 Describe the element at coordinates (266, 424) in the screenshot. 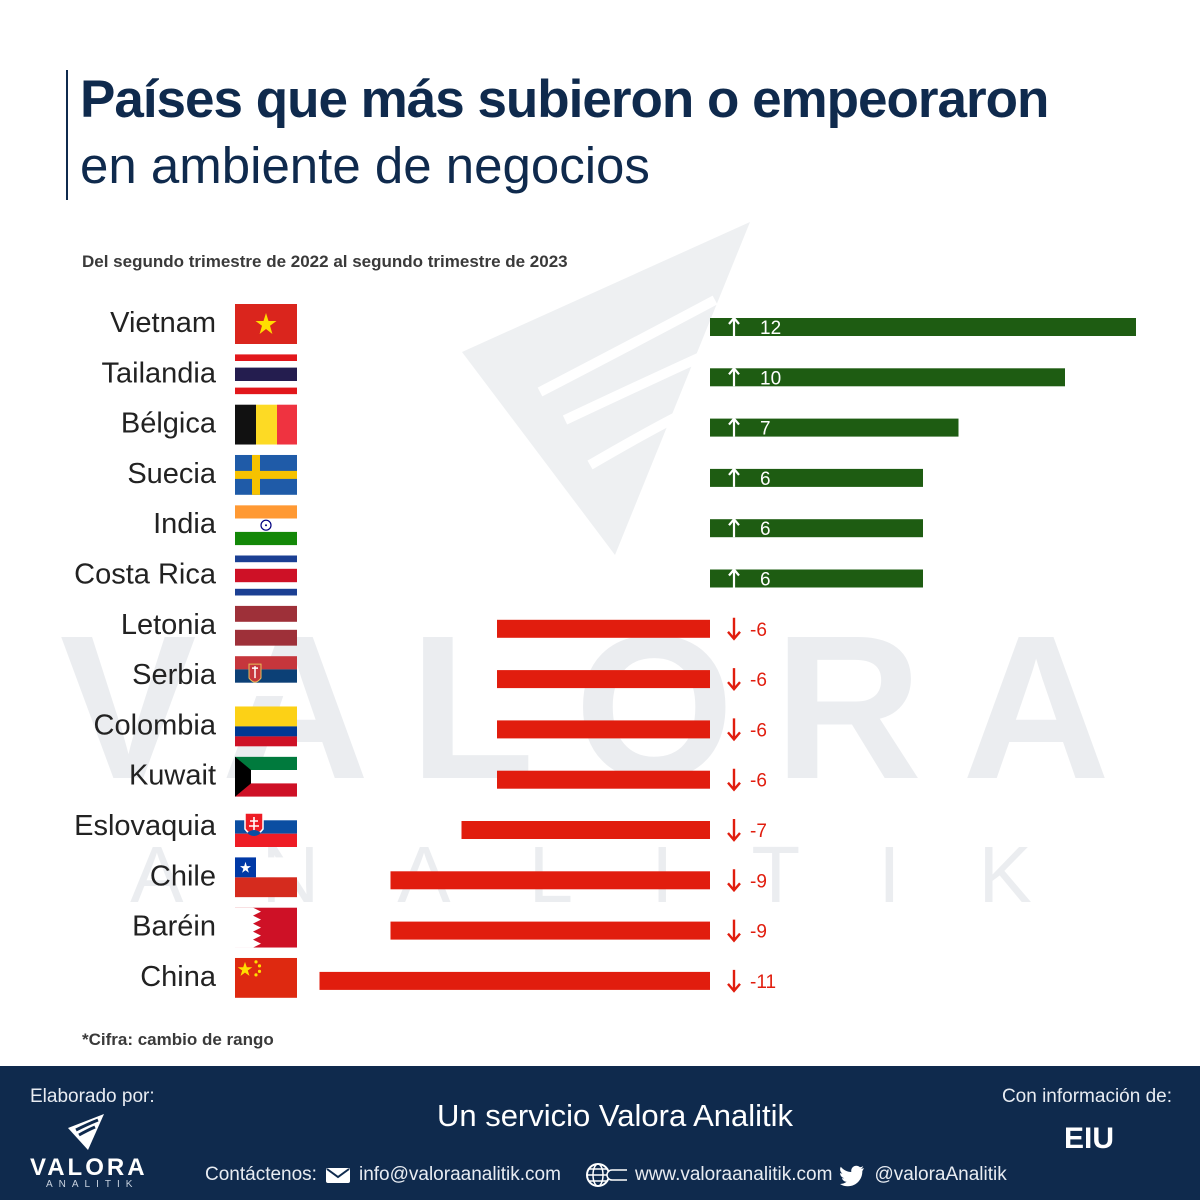

I see `belgica-flag` at that location.